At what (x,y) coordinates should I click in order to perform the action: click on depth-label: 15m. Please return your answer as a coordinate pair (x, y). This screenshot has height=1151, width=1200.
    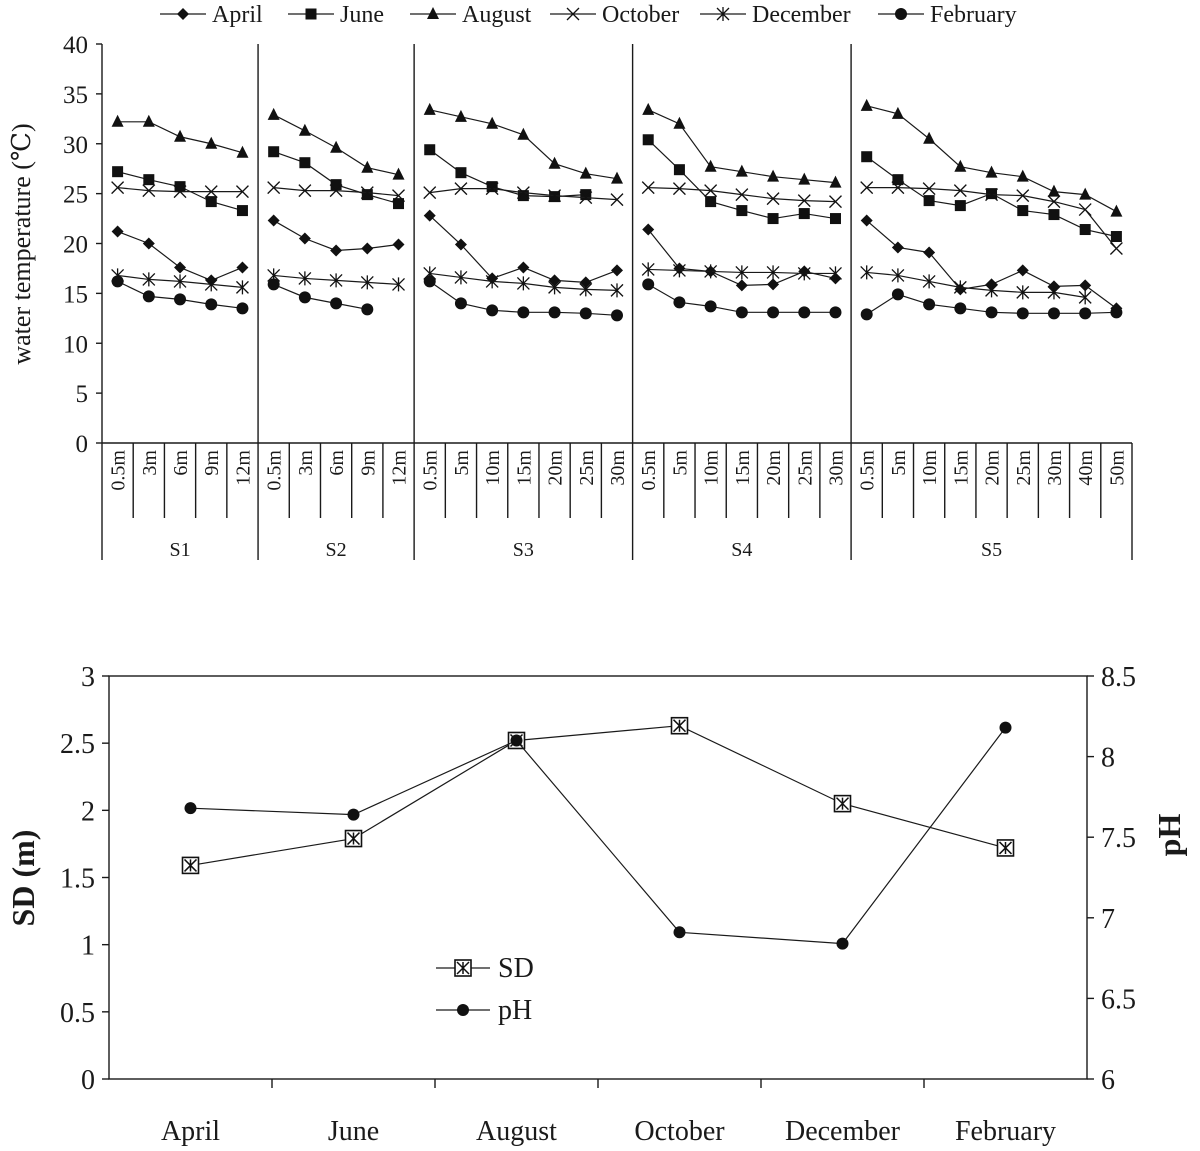
    Looking at the image, I should click on (743, 468).